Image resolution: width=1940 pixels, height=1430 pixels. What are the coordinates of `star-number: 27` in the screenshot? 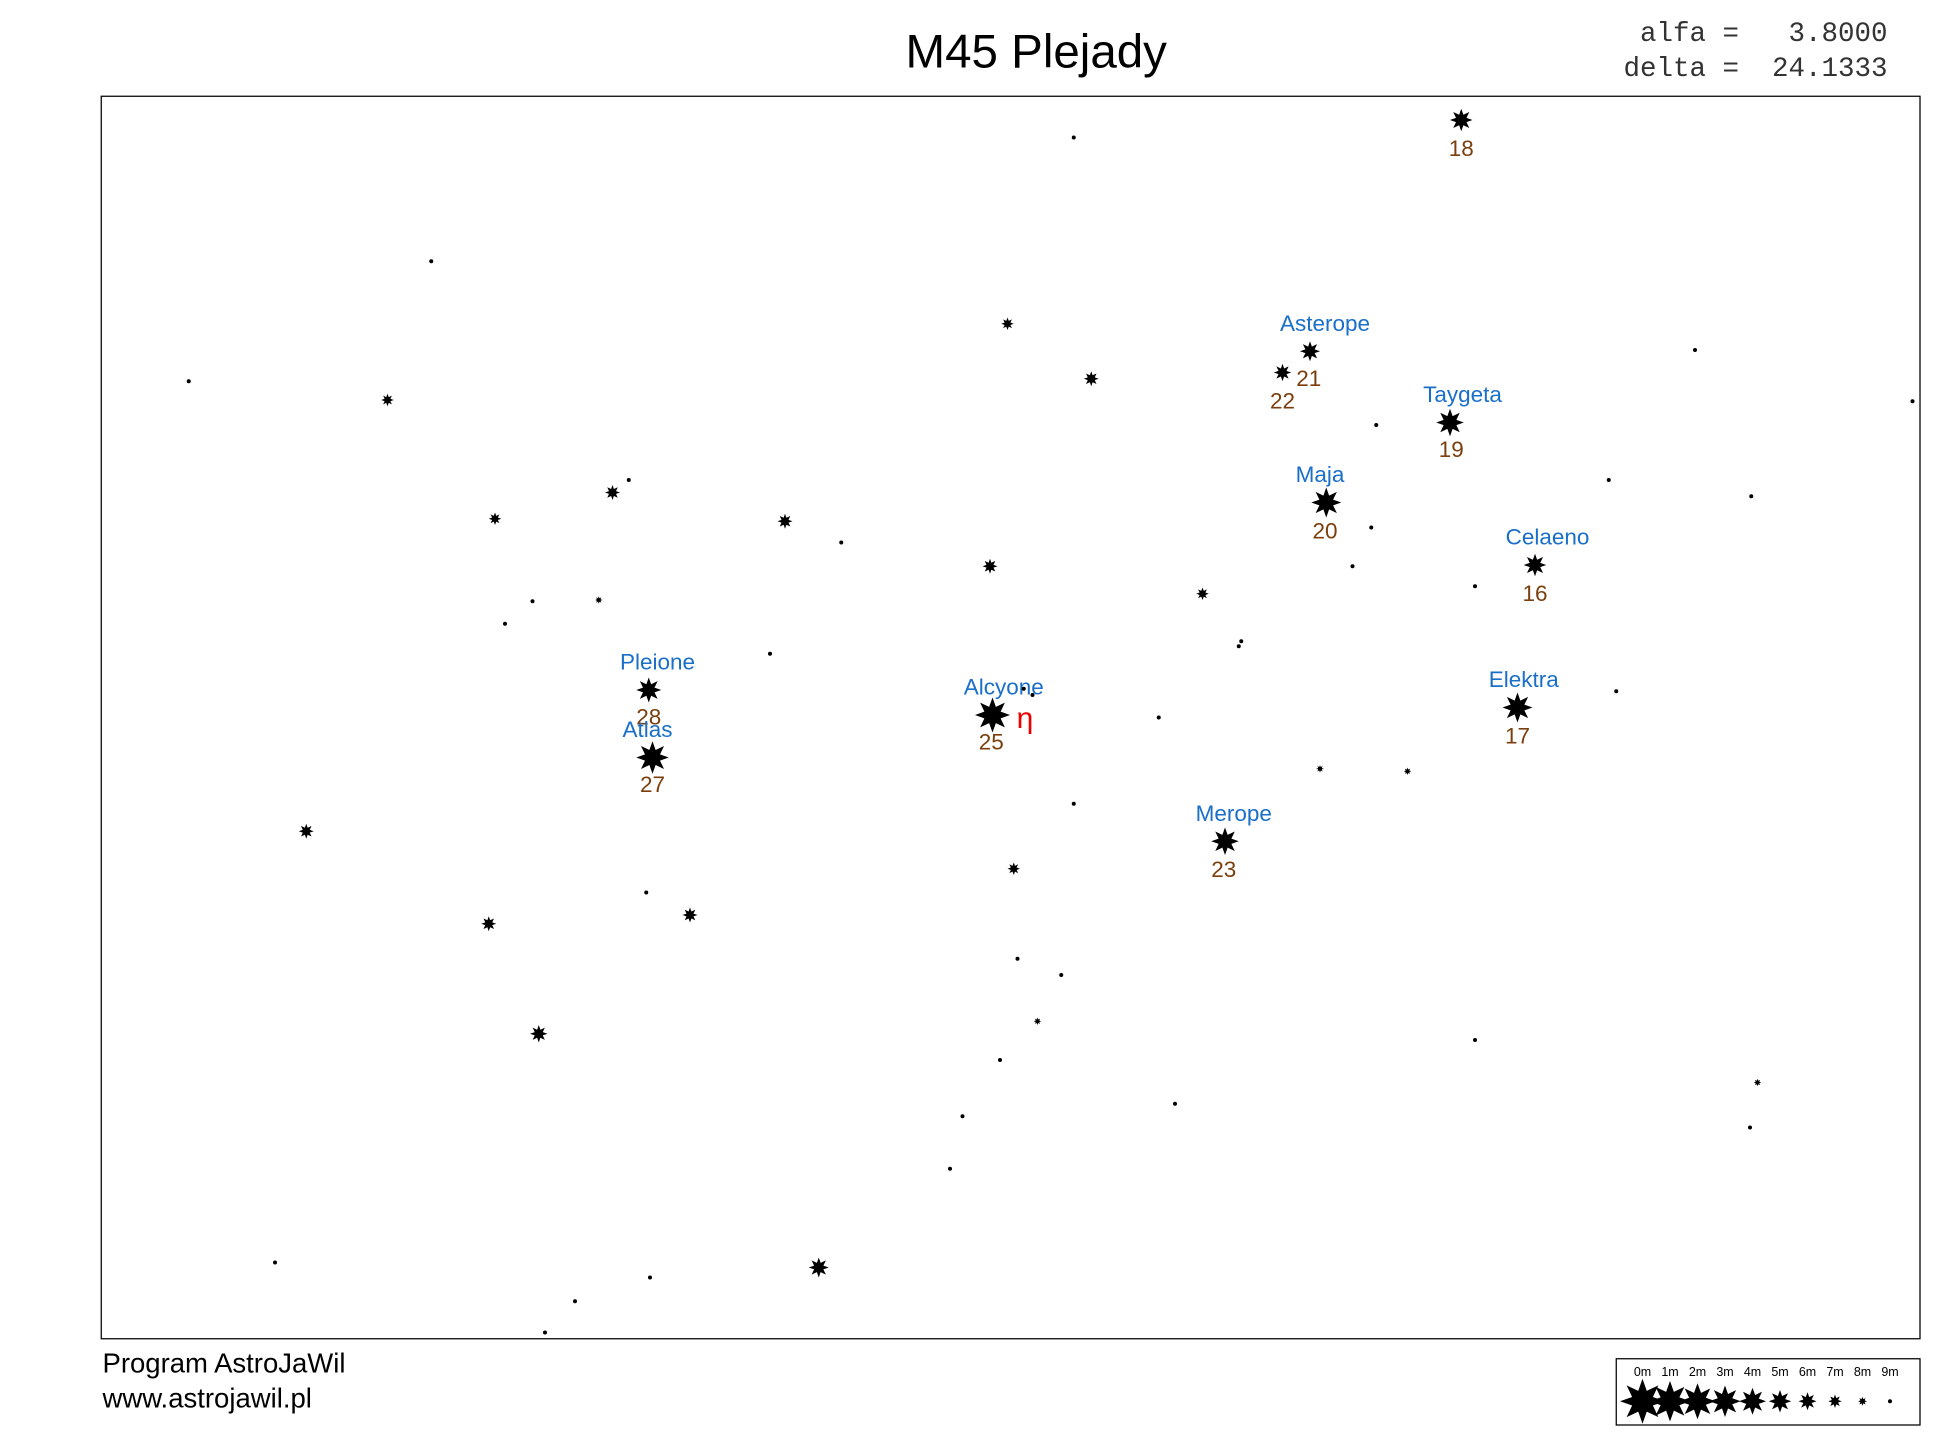 It's located at (652, 784).